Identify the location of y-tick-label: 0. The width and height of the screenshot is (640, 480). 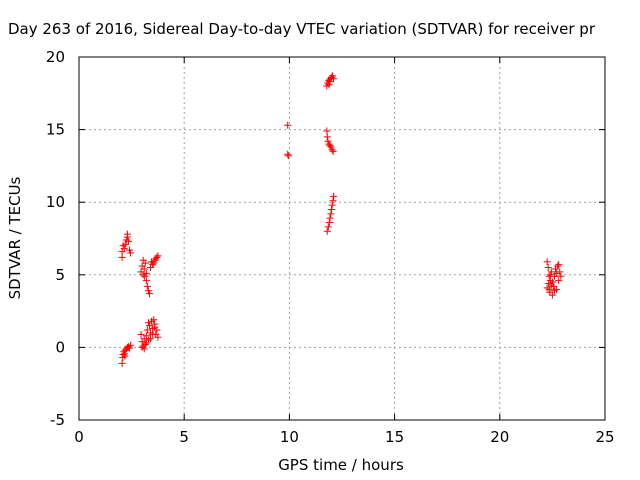
(60, 347).